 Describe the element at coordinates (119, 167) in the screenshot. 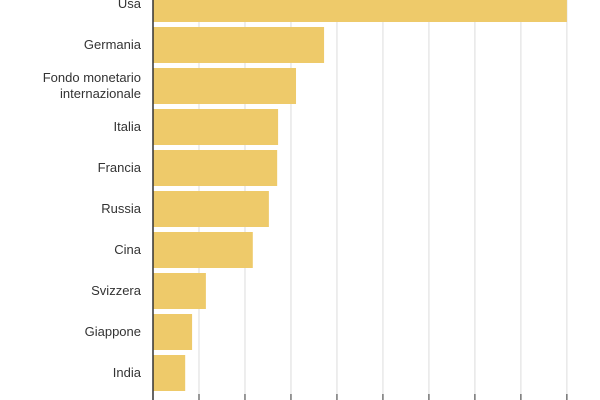

I see `y-tick-label: Francia` at that location.